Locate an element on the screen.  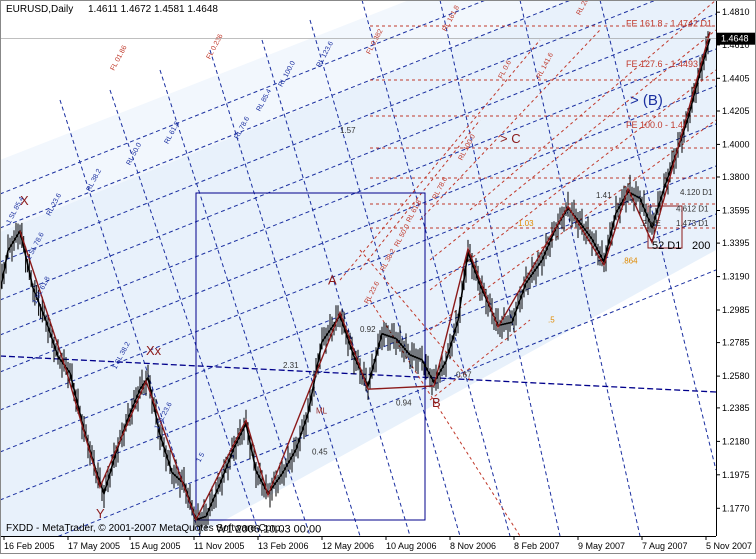
chart-annotation: 1.473 D1 is located at coordinates (692, 223).